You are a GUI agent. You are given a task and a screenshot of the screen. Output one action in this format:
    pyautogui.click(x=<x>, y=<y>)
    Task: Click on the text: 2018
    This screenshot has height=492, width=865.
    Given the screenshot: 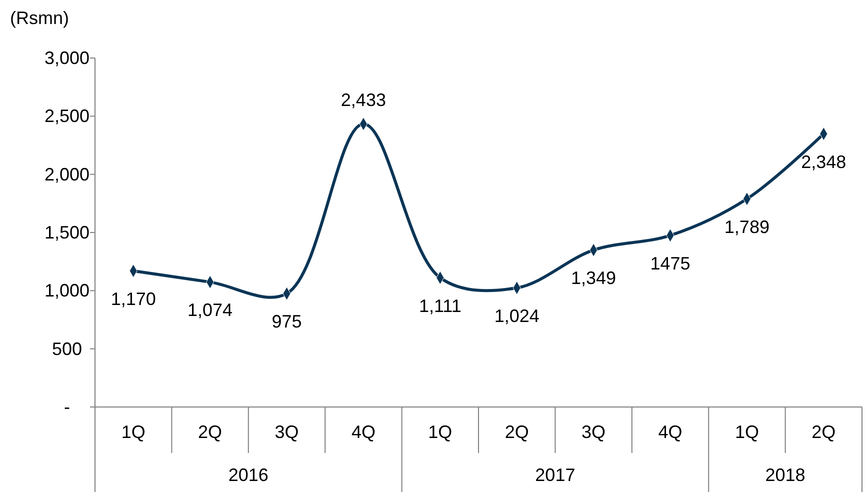 What is the action you would take?
    pyautogui.click(x=785, y=475)
    